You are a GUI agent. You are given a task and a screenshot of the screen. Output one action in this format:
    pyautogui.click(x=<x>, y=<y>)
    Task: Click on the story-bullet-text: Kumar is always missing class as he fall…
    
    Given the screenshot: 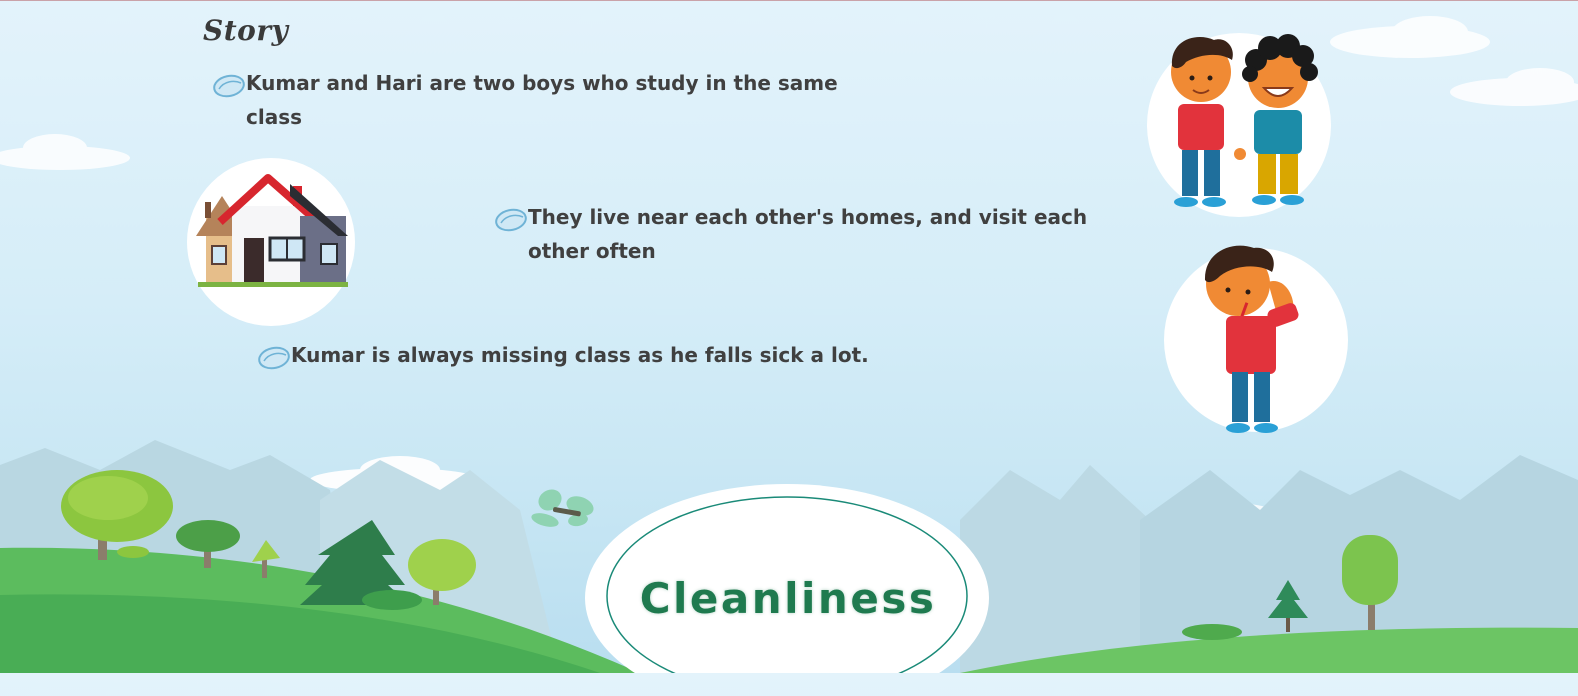 What is the action you would take?
    pyautogui.click(x=580, y=355)
    